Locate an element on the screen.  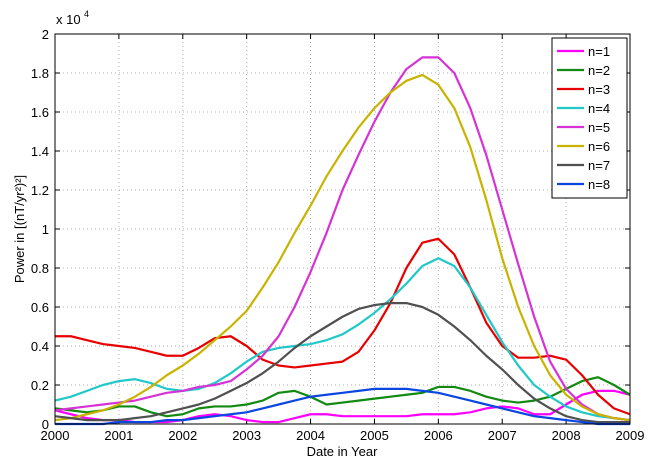
x-tick-label: 2008 is located at coordinates (566, 435).